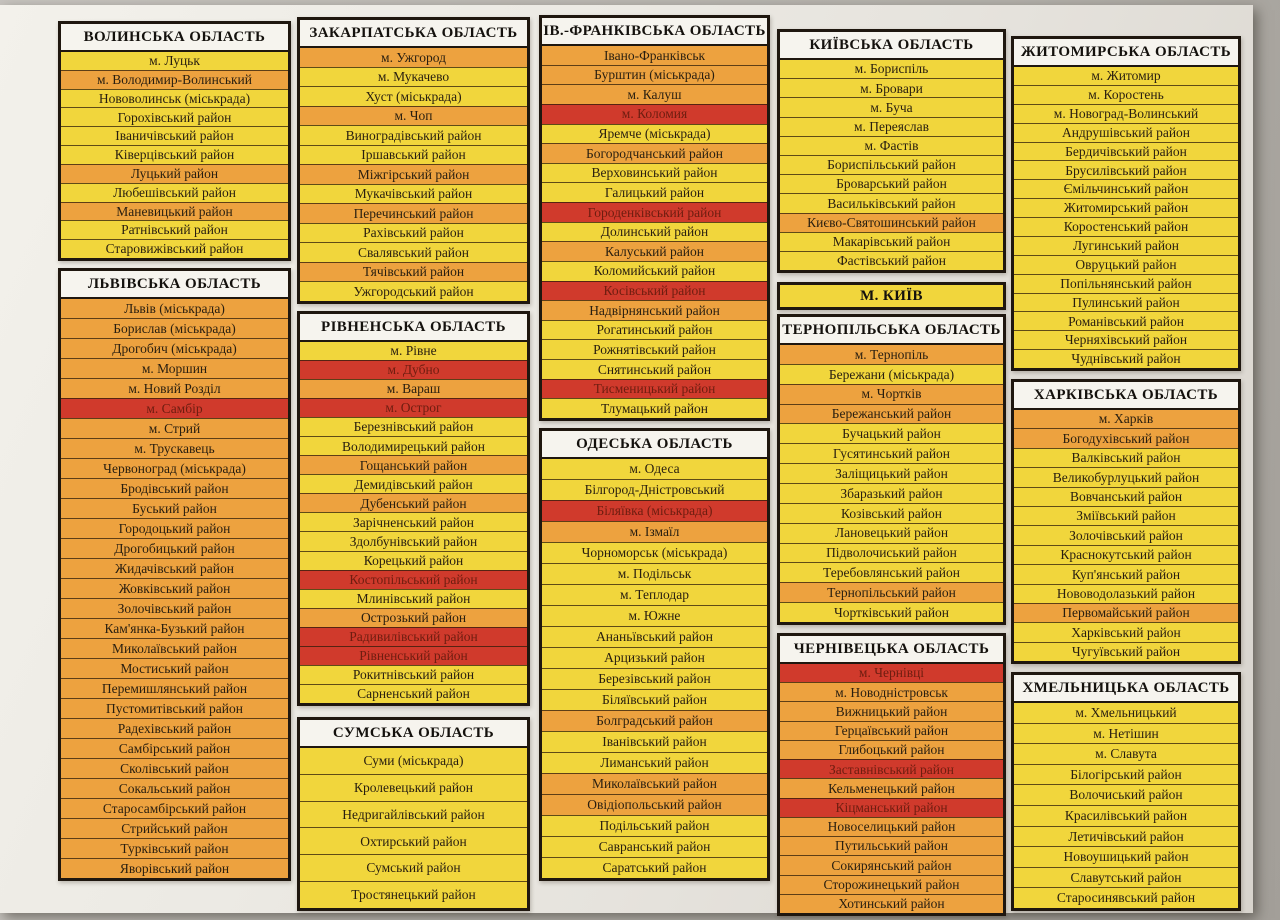 The image size is (1280, 920). What do you see at coordinates (174, 230) in the screenshot?
I see `district-row: Ратнівський район` at bounding box center [174, 230].